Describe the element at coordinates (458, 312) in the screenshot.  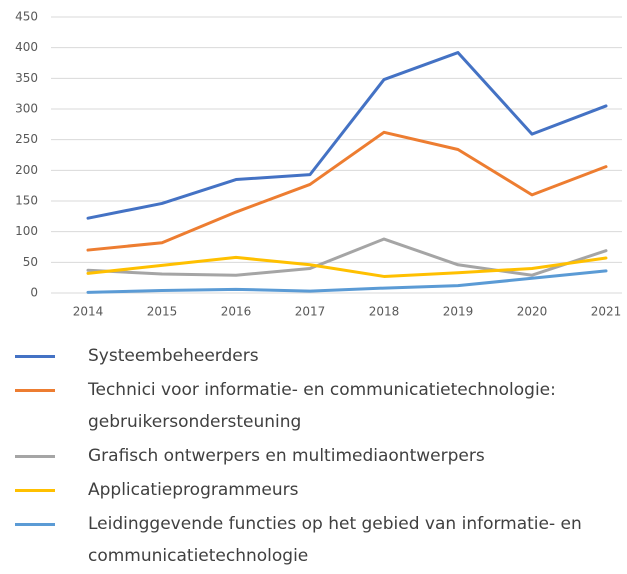
I see `x-tick-label: 2019` at that location.